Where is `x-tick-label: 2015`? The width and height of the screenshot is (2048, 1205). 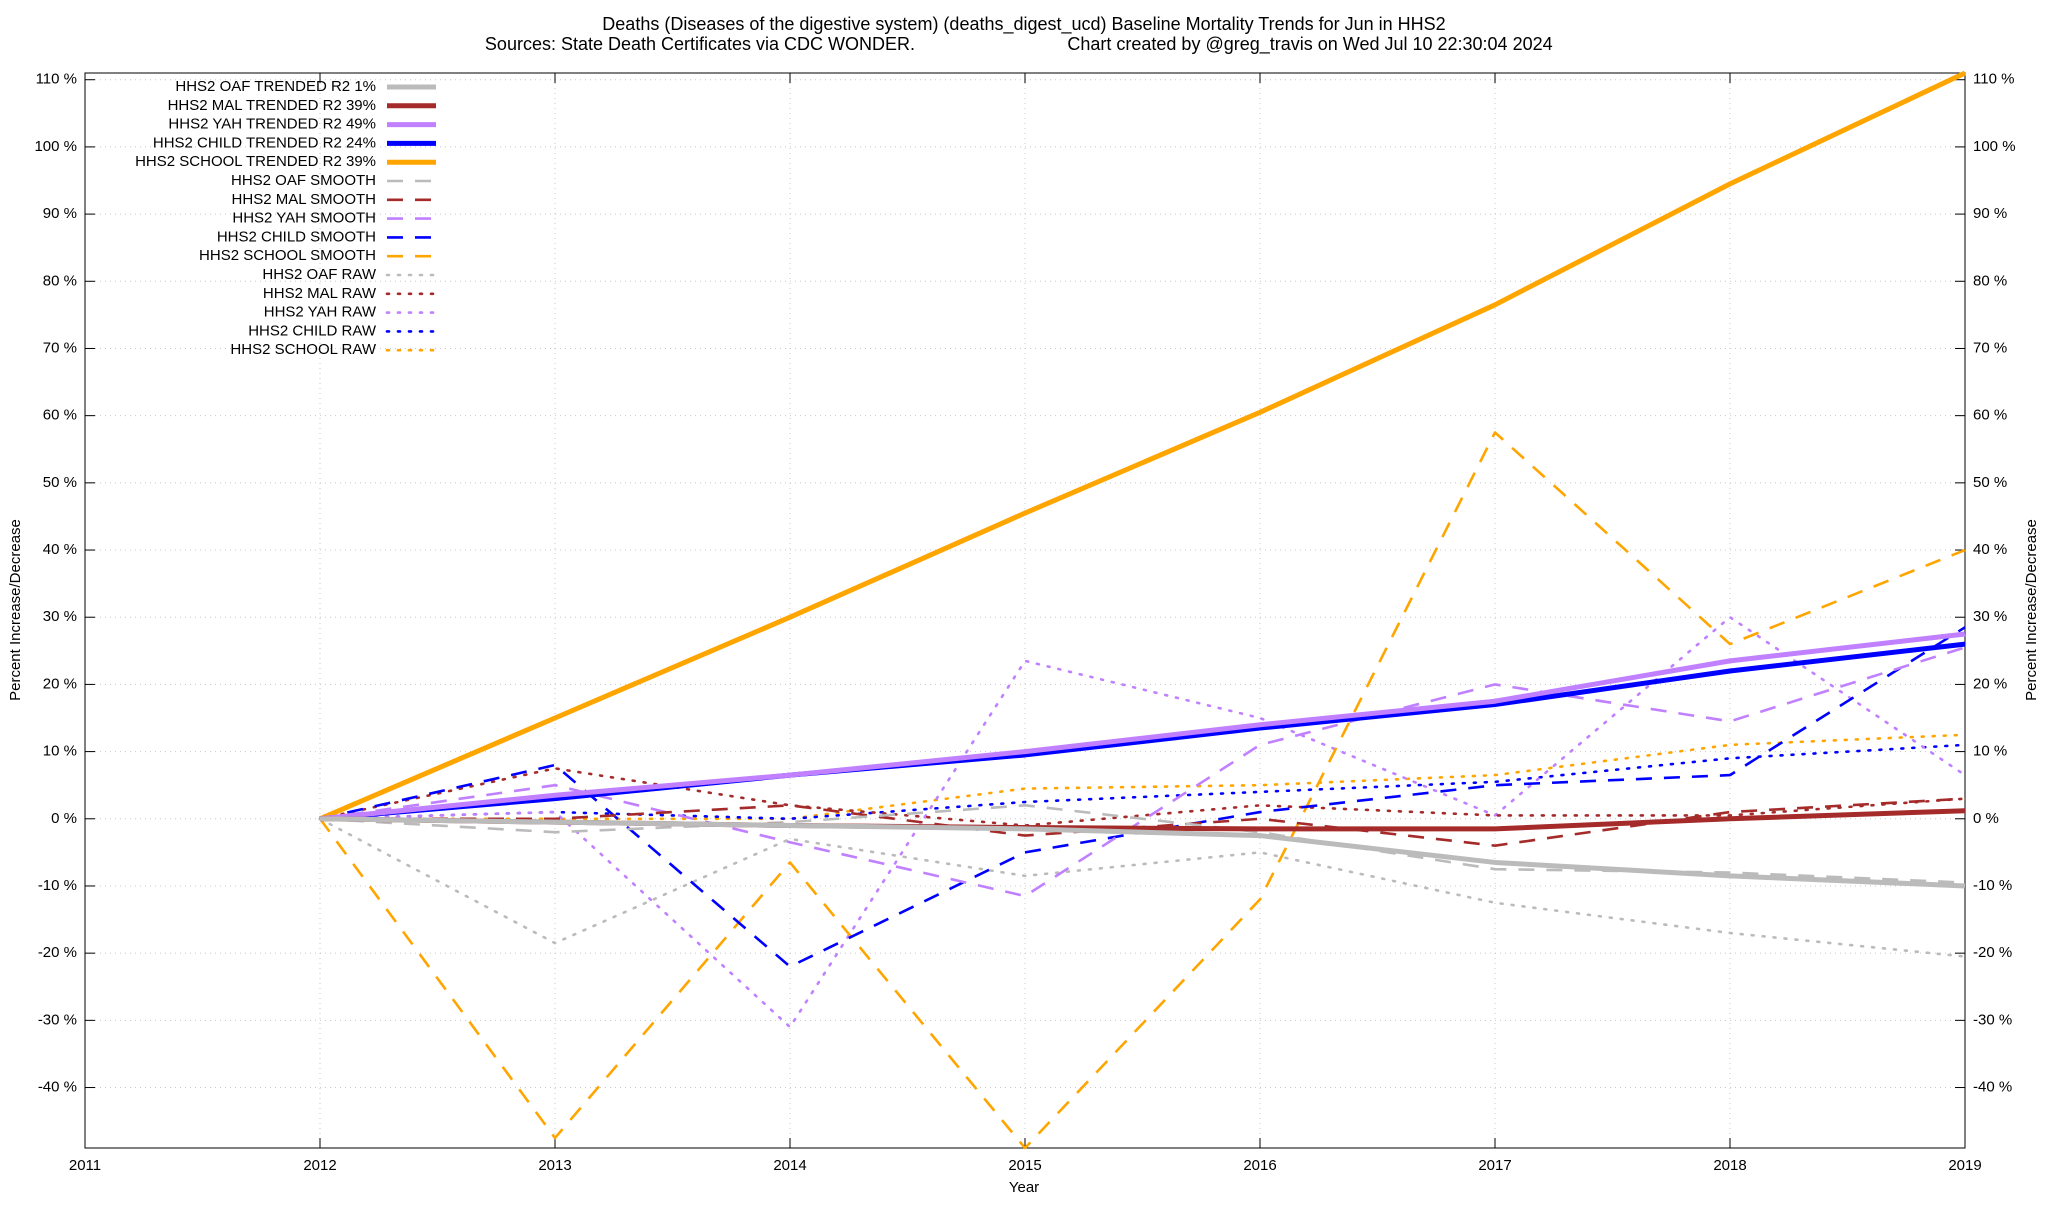 x-tick-label: 2015 is located at coordinates (1024, 1165).